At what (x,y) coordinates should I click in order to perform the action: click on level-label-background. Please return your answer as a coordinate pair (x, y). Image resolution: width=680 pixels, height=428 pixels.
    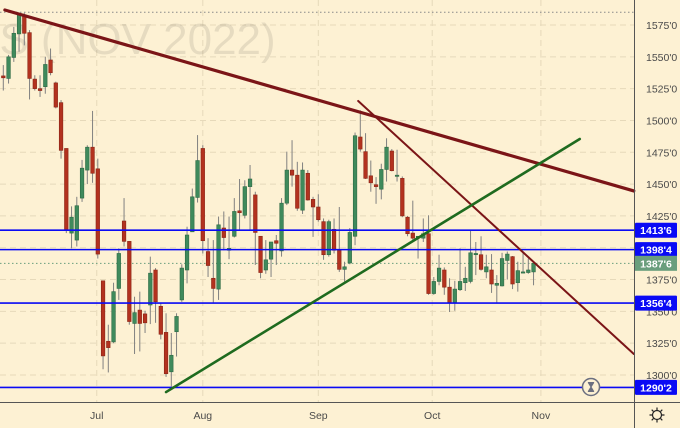
    Looking at the image, I should click on (656, 387).